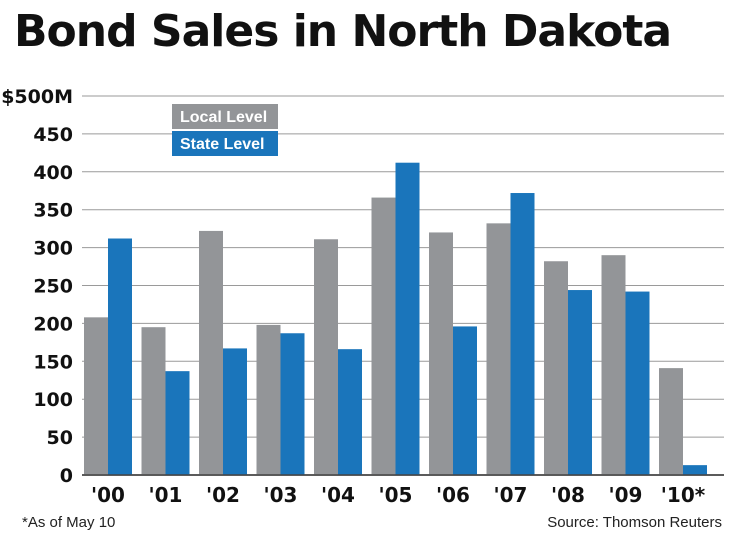 The width and height of the screenshot is (740, 548). I want to click on y-tick-label: 400, so click(53, 173).